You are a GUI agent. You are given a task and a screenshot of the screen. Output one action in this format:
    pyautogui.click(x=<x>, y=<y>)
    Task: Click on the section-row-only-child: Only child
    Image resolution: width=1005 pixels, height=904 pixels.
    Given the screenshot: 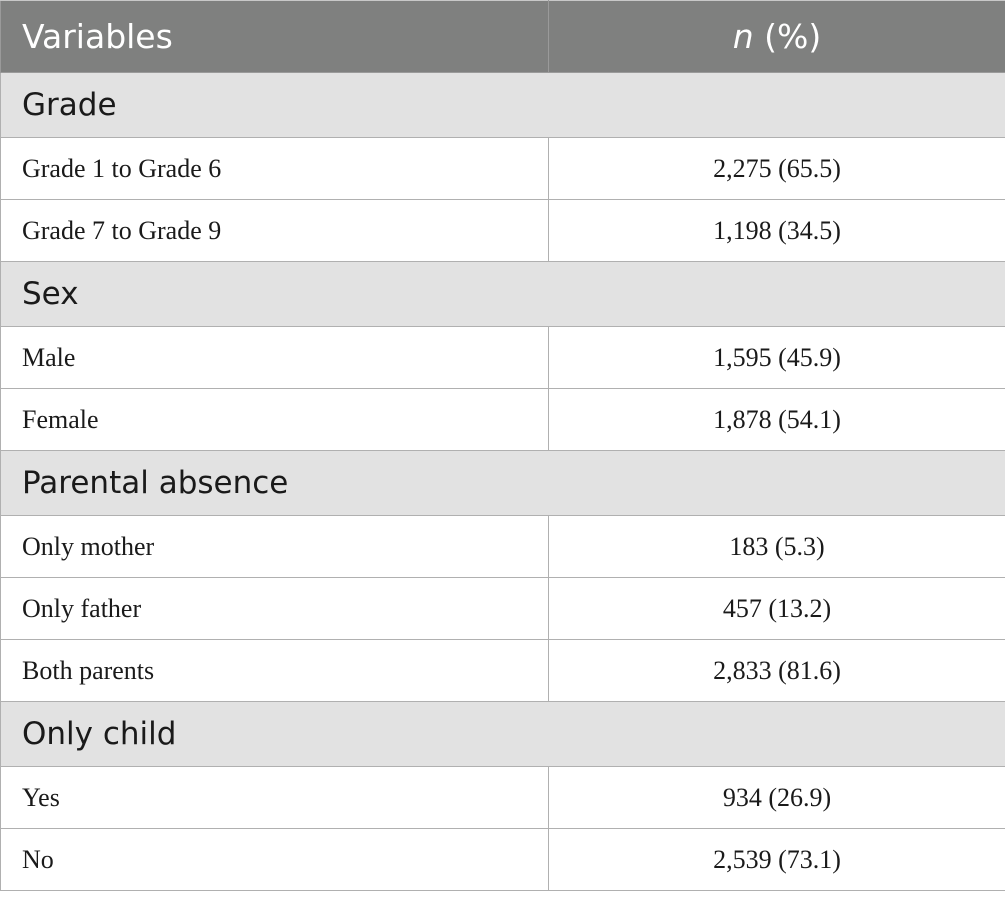 What is the action you would take?
    pyautogui.click(x=502, y=734)
    